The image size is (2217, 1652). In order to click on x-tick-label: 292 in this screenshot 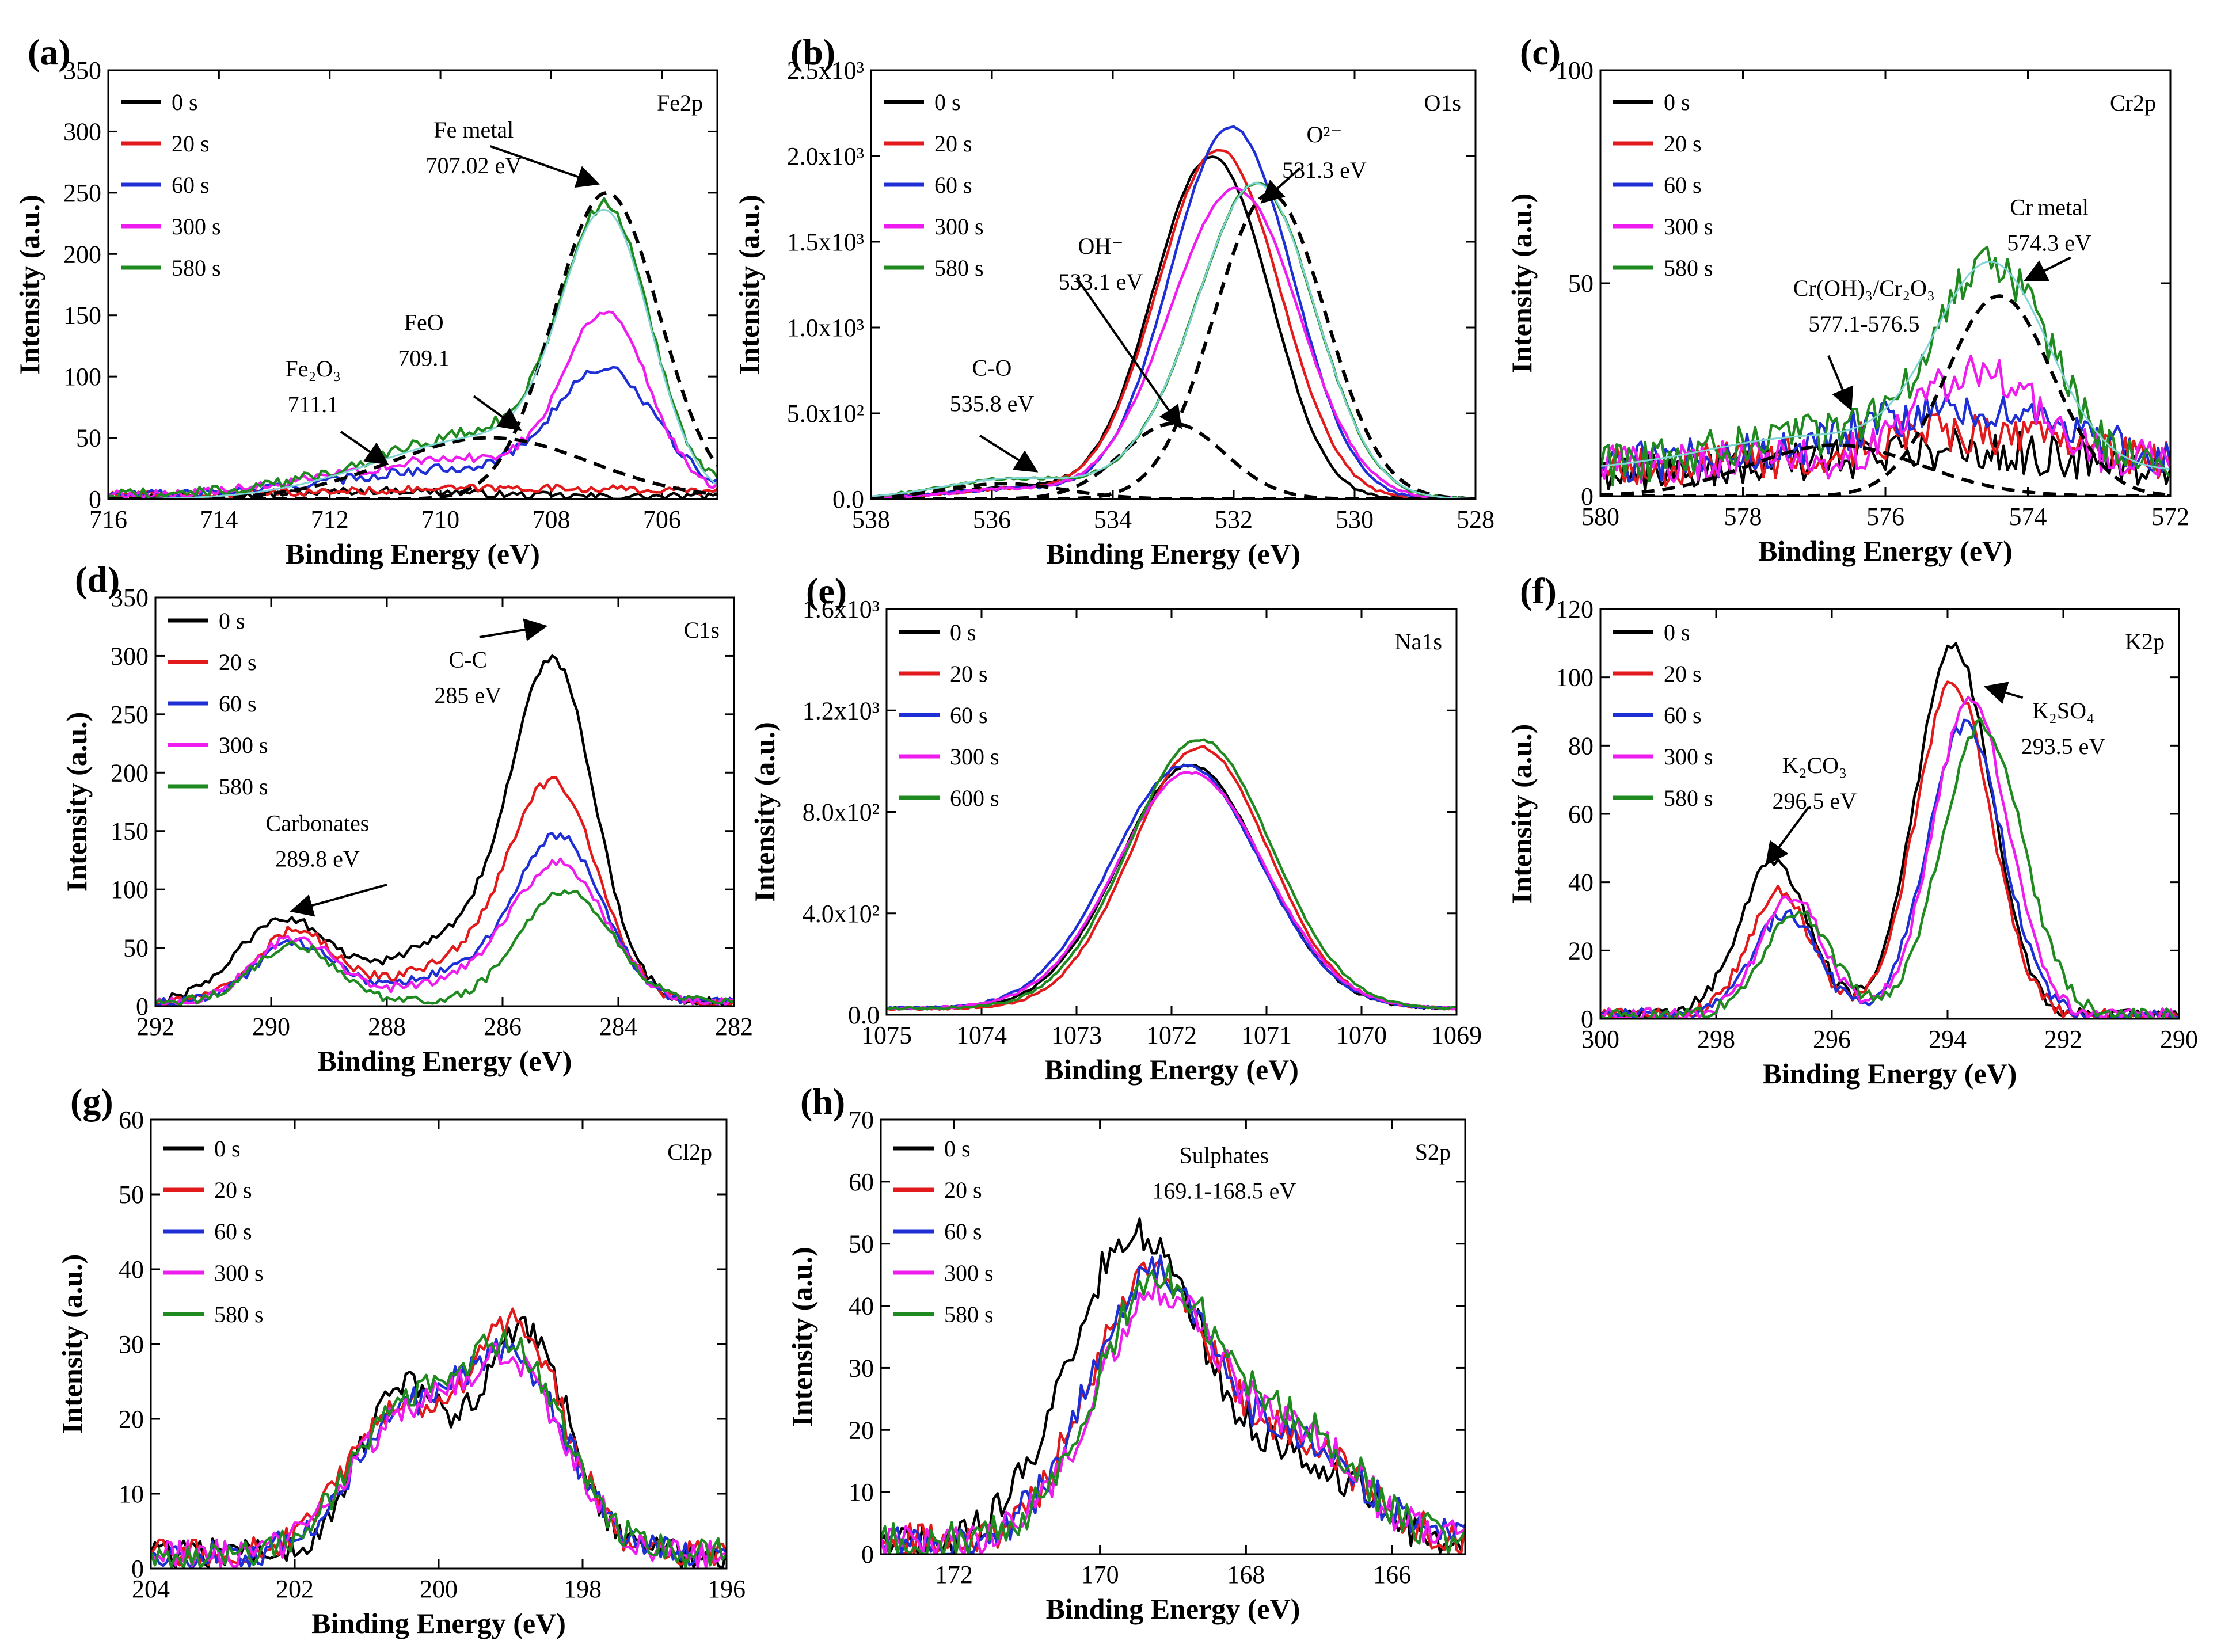, I will do `click(2063, 1039)`.